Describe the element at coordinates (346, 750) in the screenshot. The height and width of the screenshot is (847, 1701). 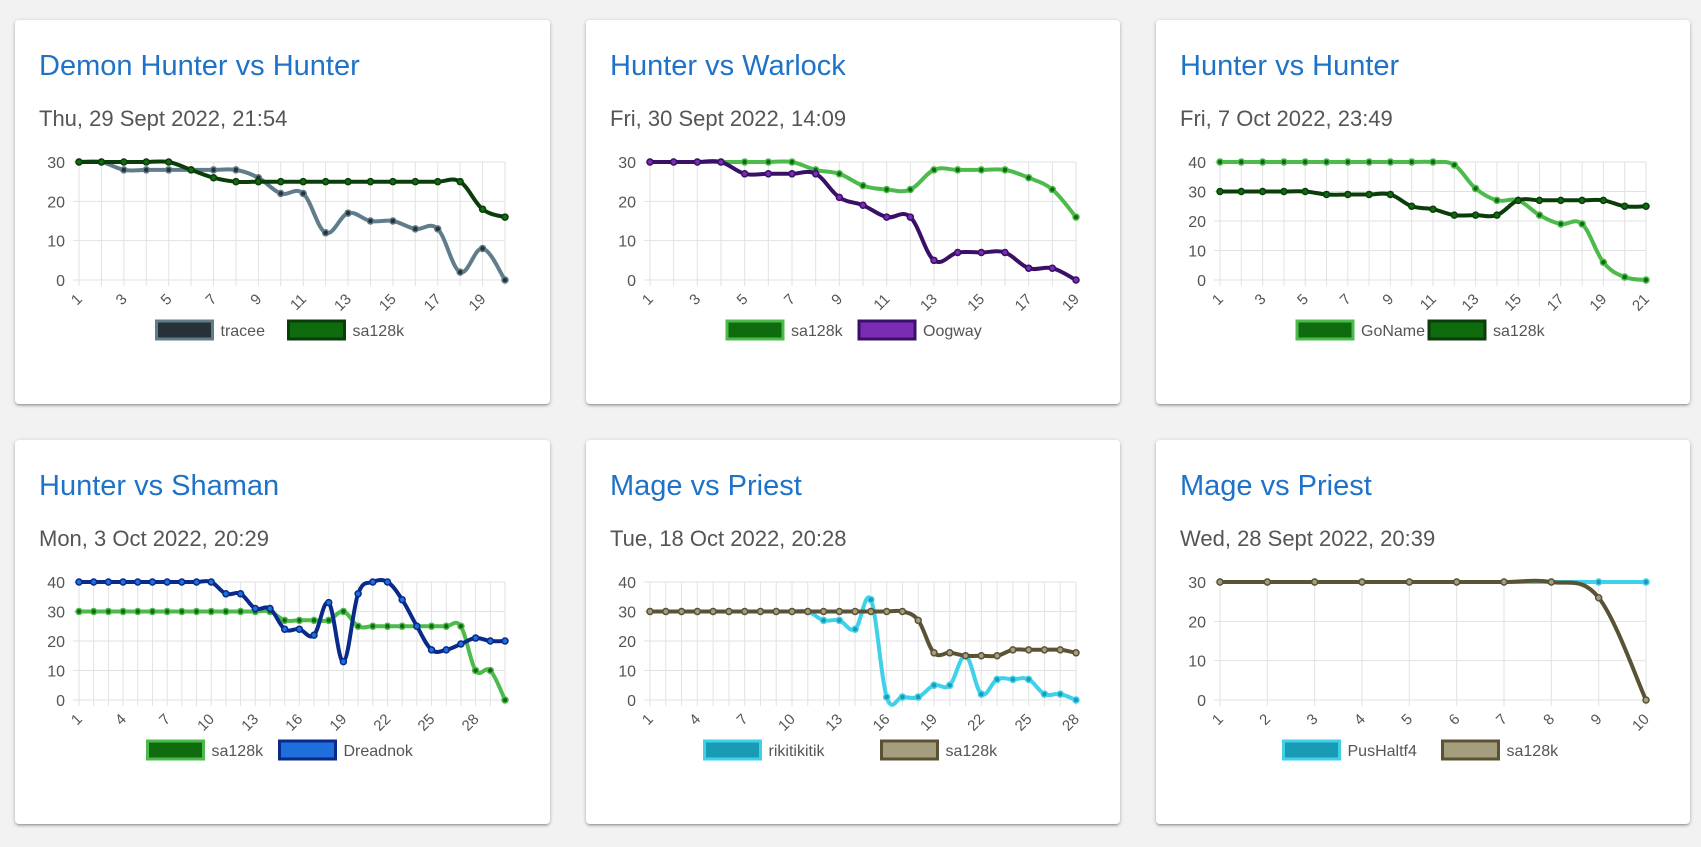
I see `legend-item: Dreadnok` at that location.